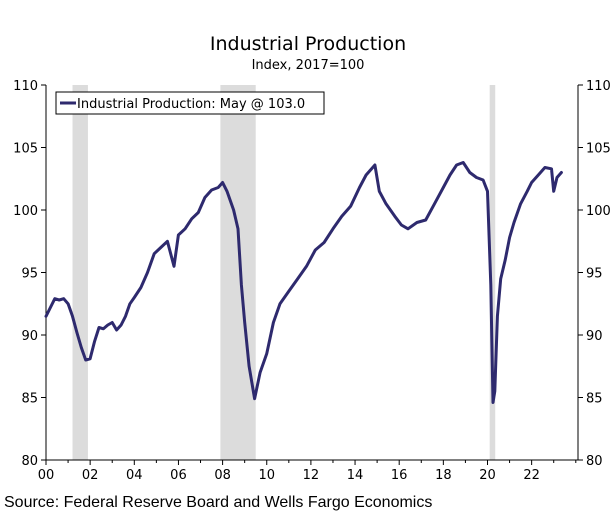  Describe the element at coordinates (594, 461) in the screenshot. I see `y-tick-label-right: 80` at that location.